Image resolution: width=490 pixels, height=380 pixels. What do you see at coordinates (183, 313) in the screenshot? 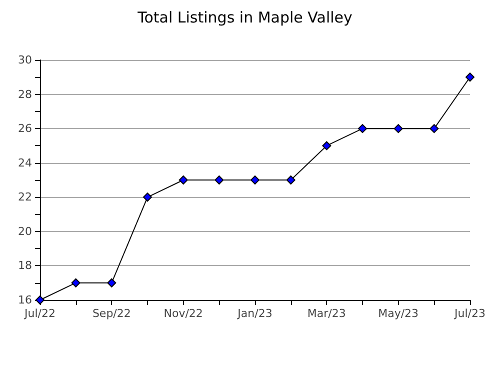
I see `x-tick-label: Nov/22` at bounding box center [183, 313].